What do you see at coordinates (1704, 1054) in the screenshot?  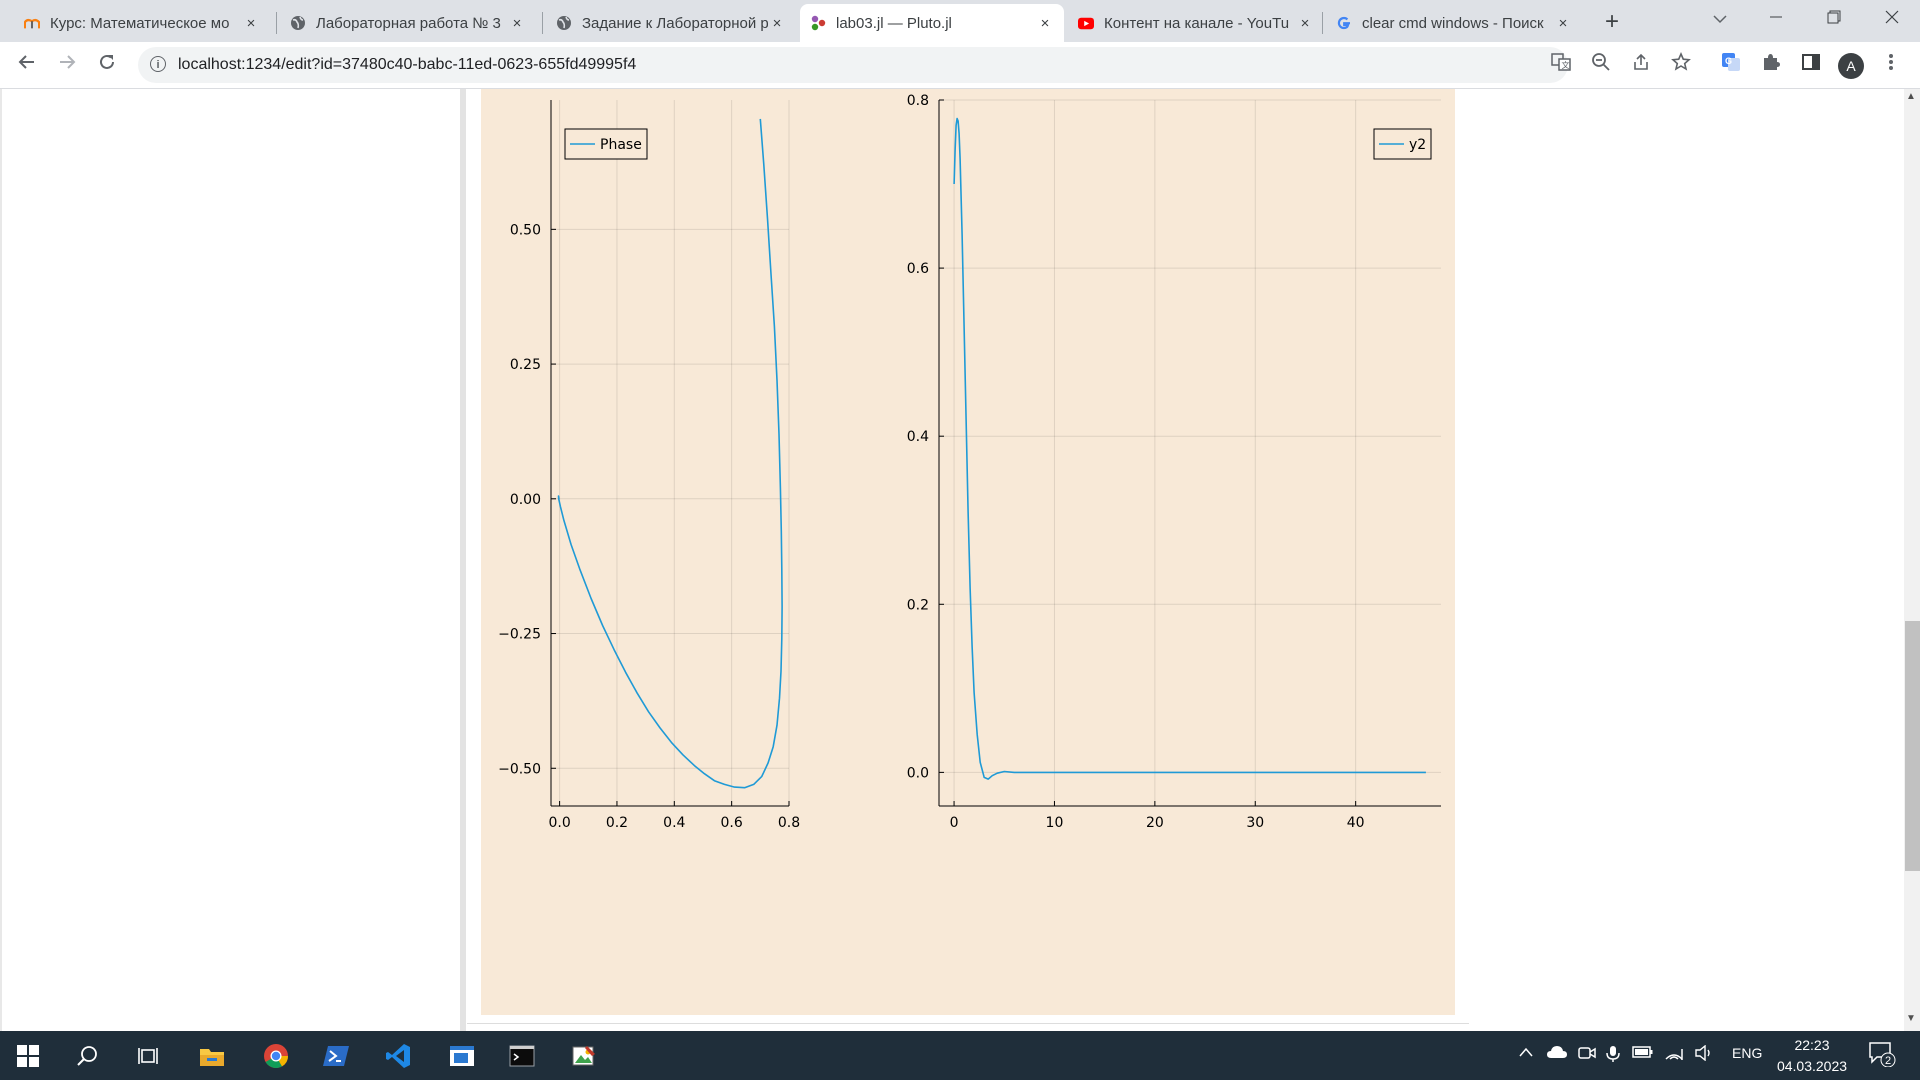 I see `volume-icon` at bounding box center [1704, 1054].